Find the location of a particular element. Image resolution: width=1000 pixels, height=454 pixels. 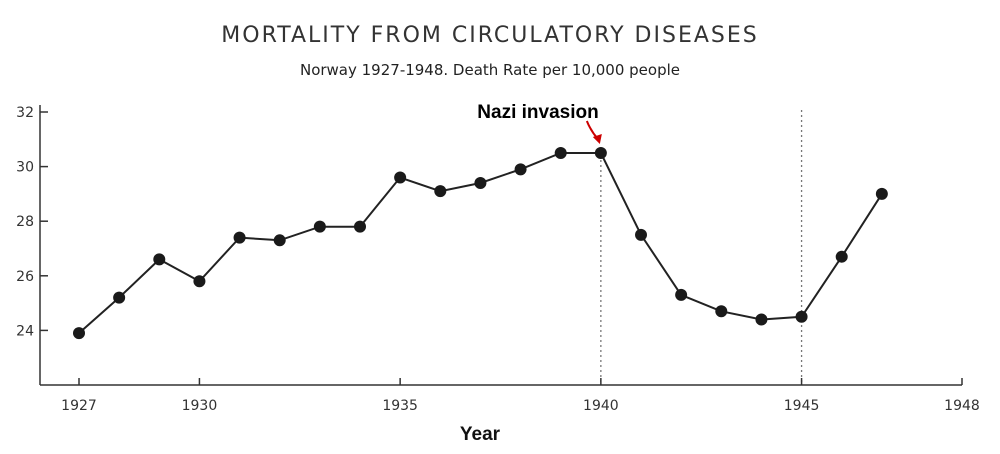

x-tick-label: 1930 is located at coordinates (200, 406).